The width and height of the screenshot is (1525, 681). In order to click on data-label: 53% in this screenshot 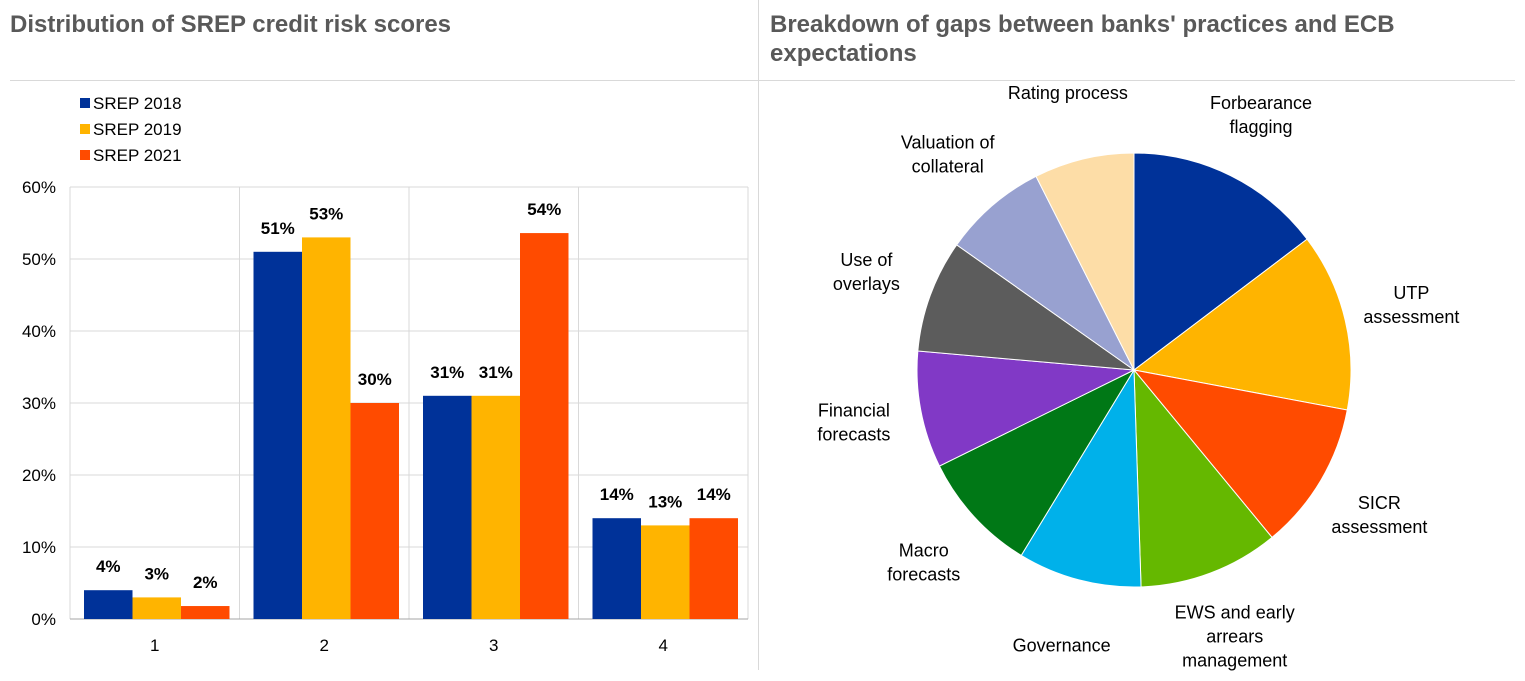, I will do `click(326, 213)`.